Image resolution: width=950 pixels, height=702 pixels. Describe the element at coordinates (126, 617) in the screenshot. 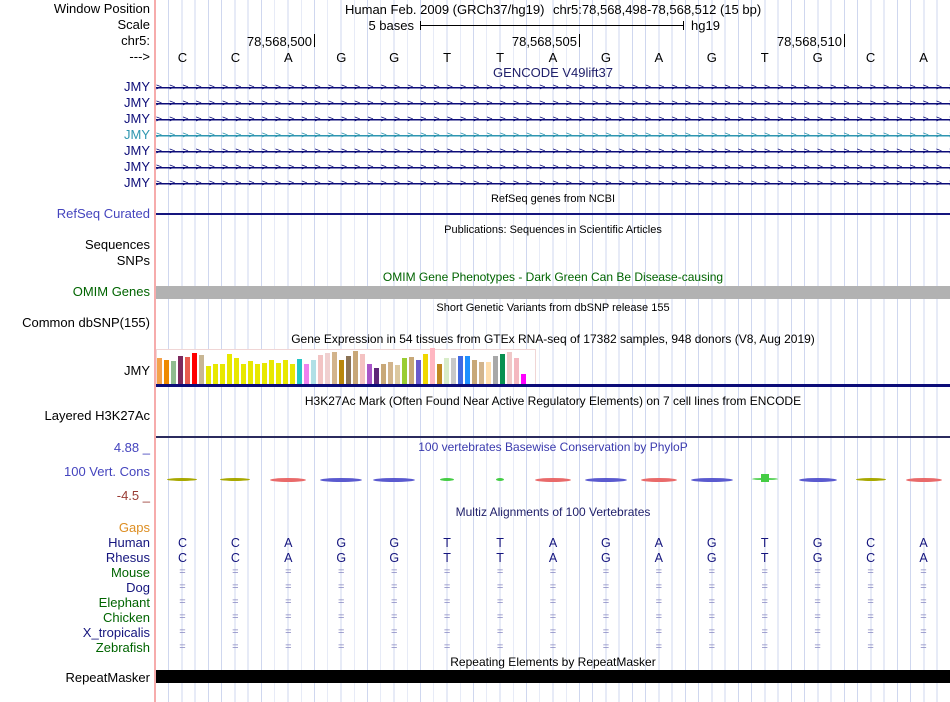

I see `track-label-chicken: Chicken` at that location.